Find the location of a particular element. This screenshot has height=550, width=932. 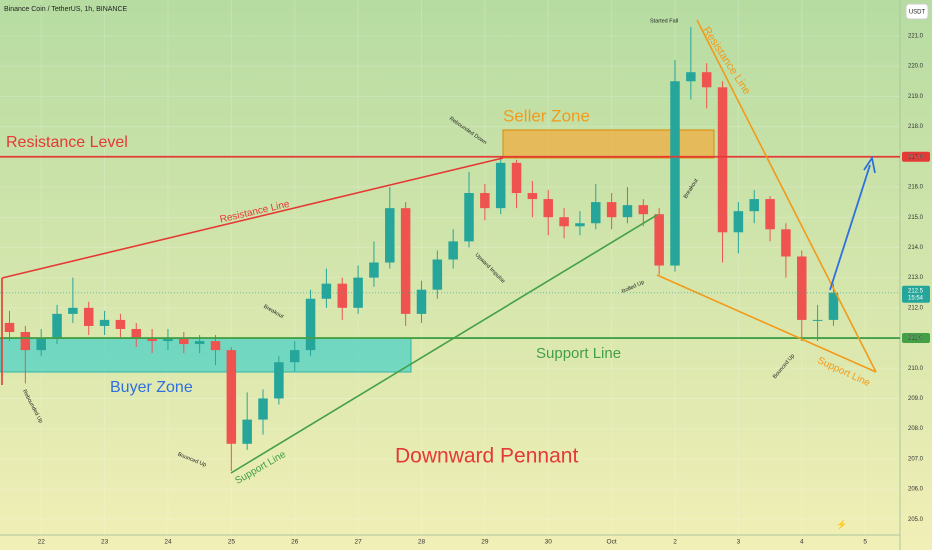

arrow-head is located at coordinates (869, 164).